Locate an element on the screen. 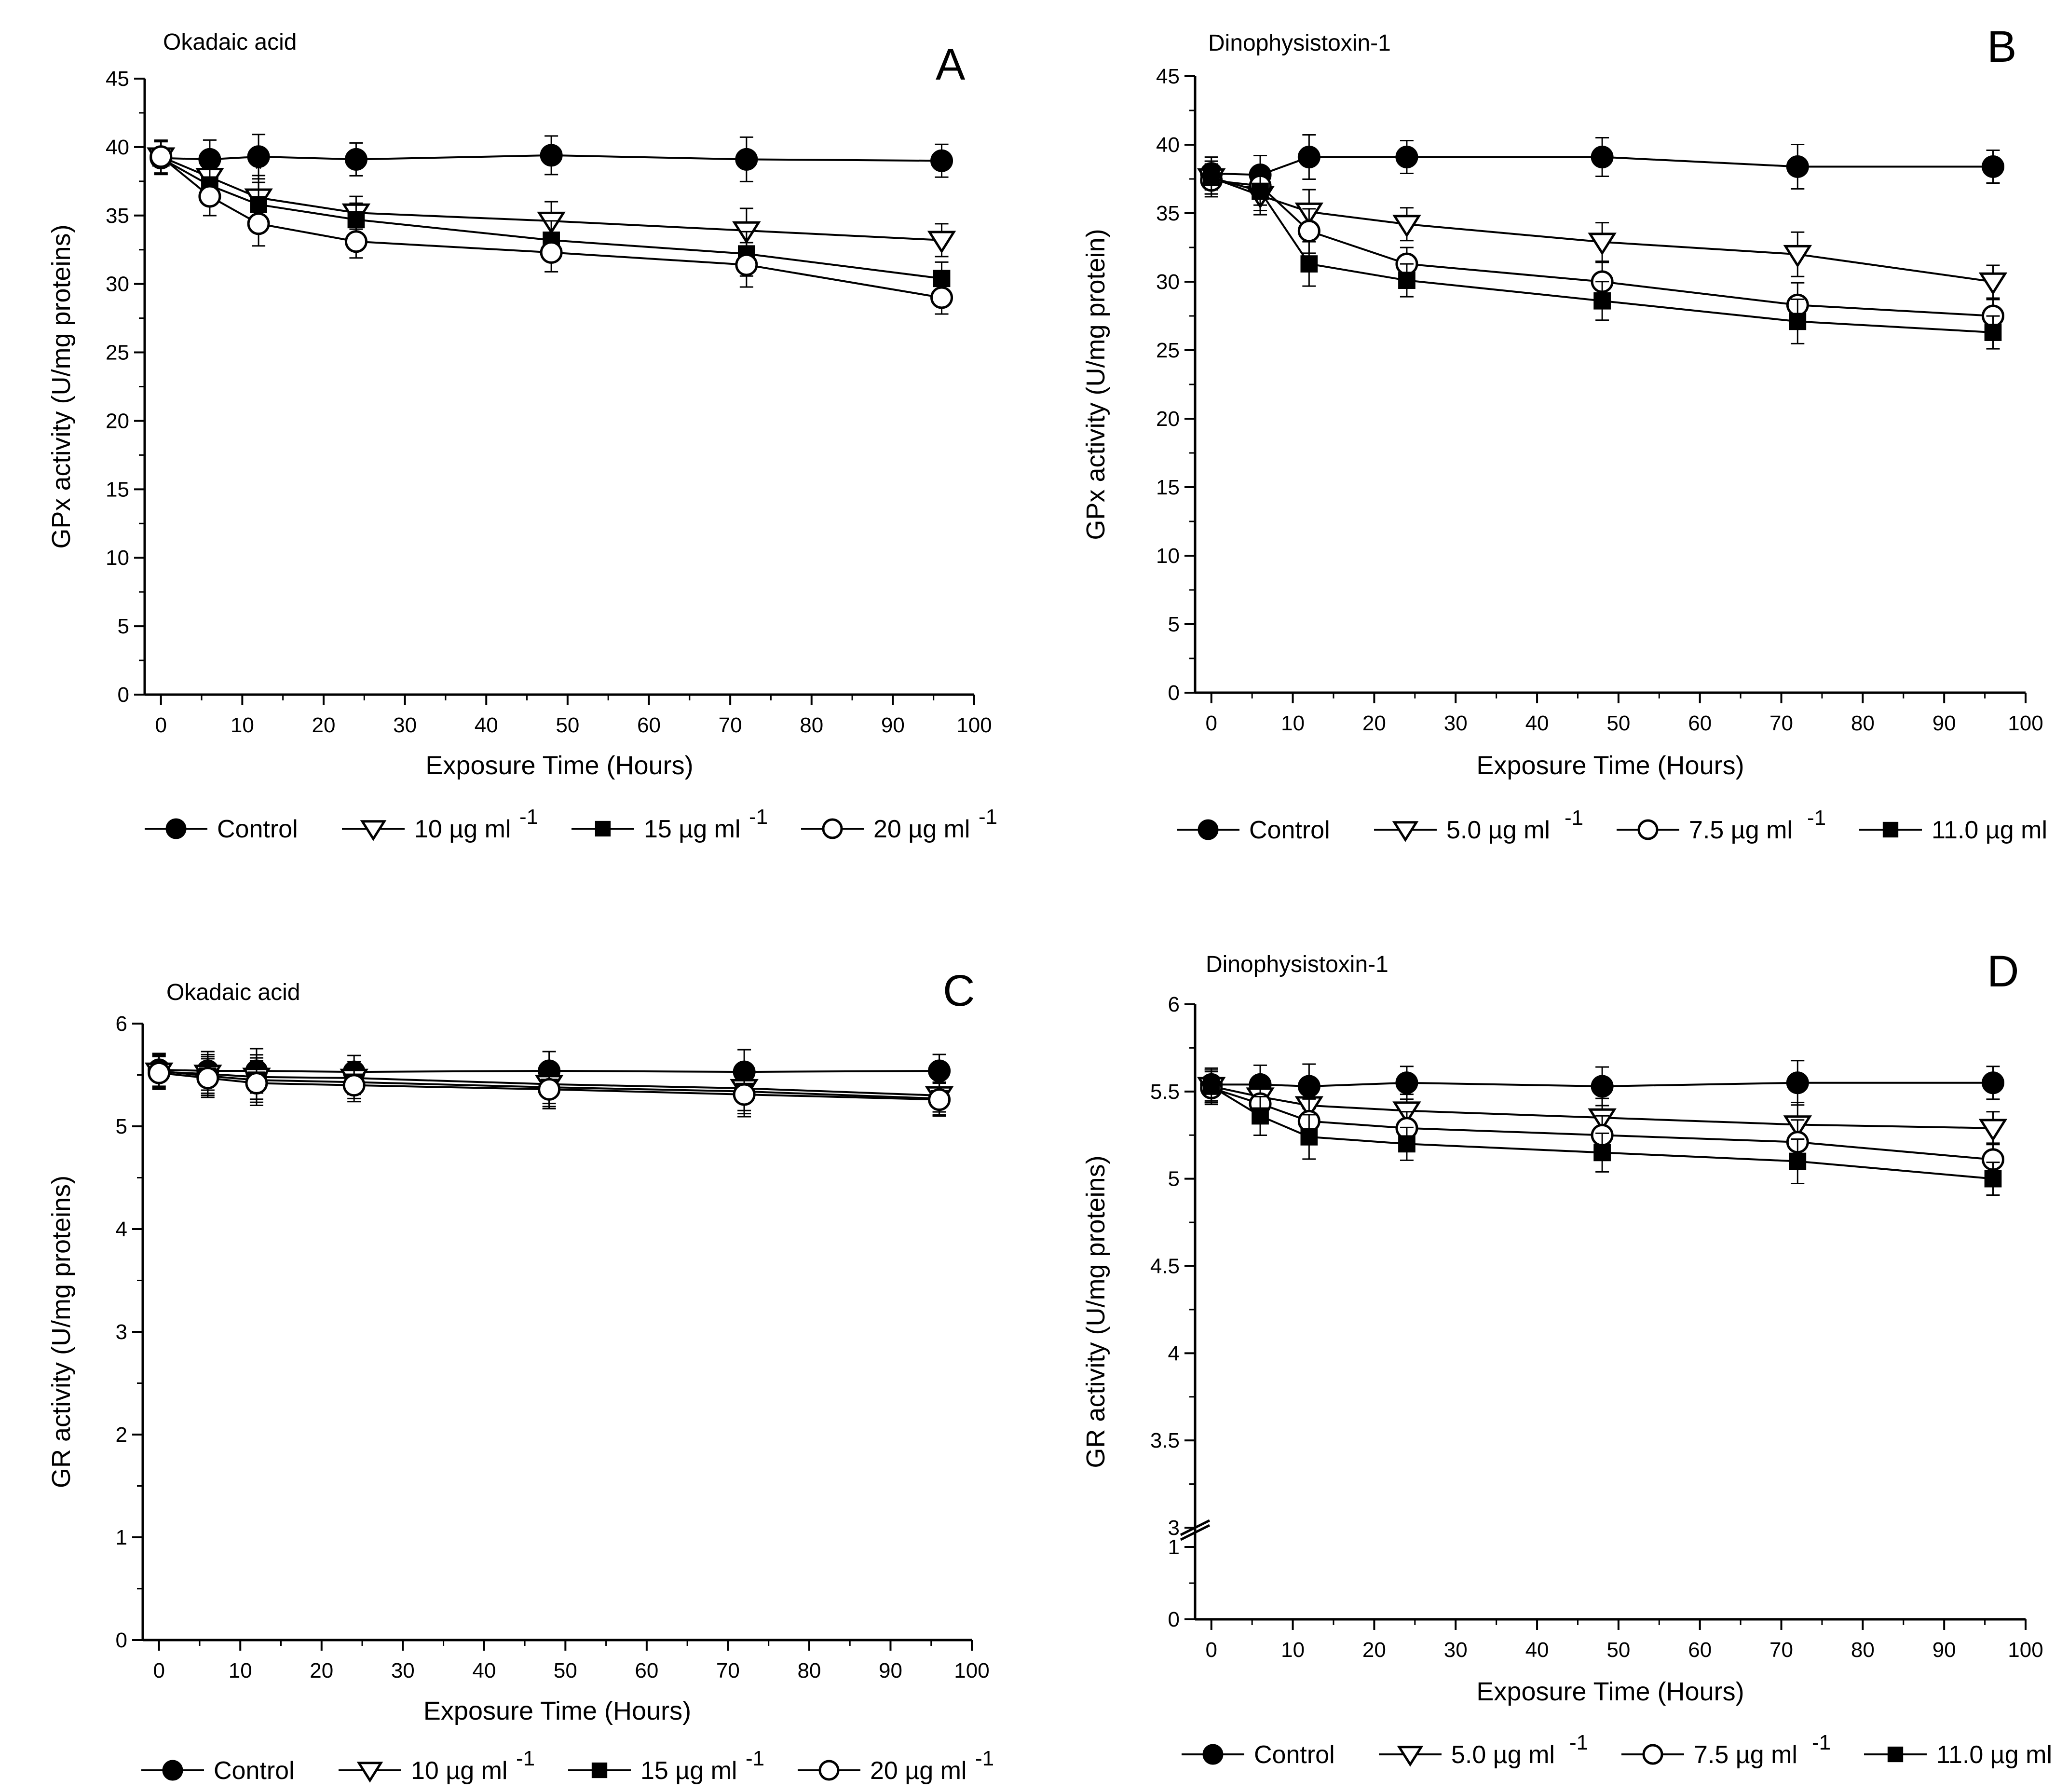 This screenshot has width=2055, height=1792. legend-label: 11.0 µg ml is located at coordinates (1989, 830).